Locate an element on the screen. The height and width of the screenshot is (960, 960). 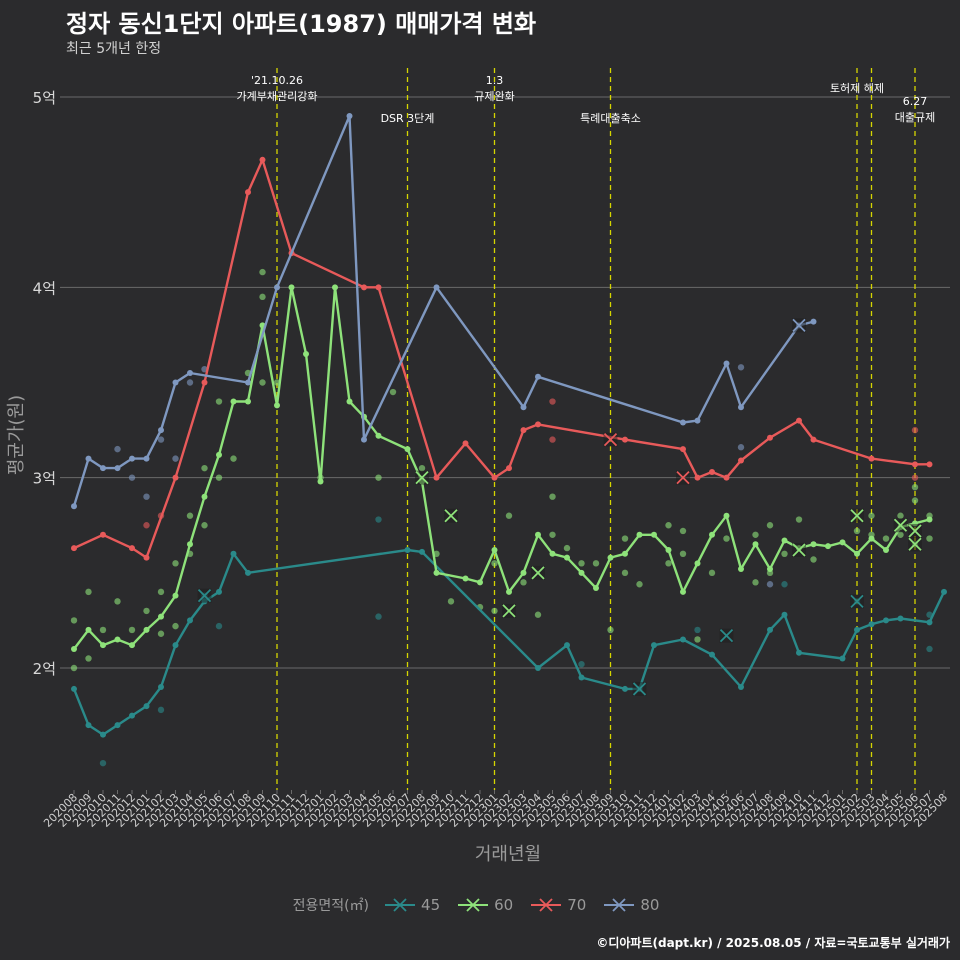
legend-item-70: 70 is located at coordinates (558, 905).